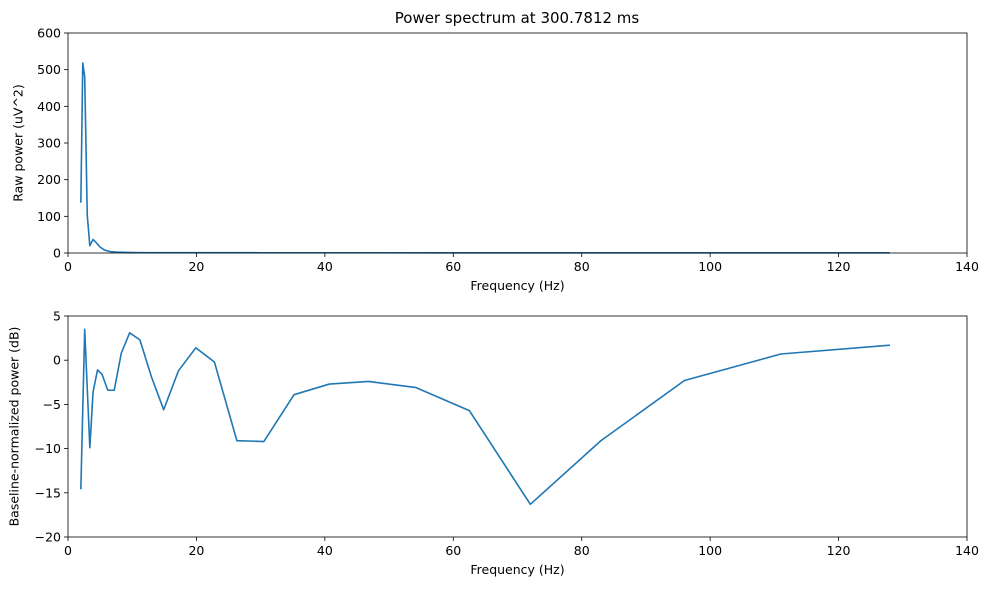  What do you see at coordinates (14, 427) in the screenshot?
I see `y-axis-label: Baseline-normalized power (dB)` at bounding box center [14, 427].